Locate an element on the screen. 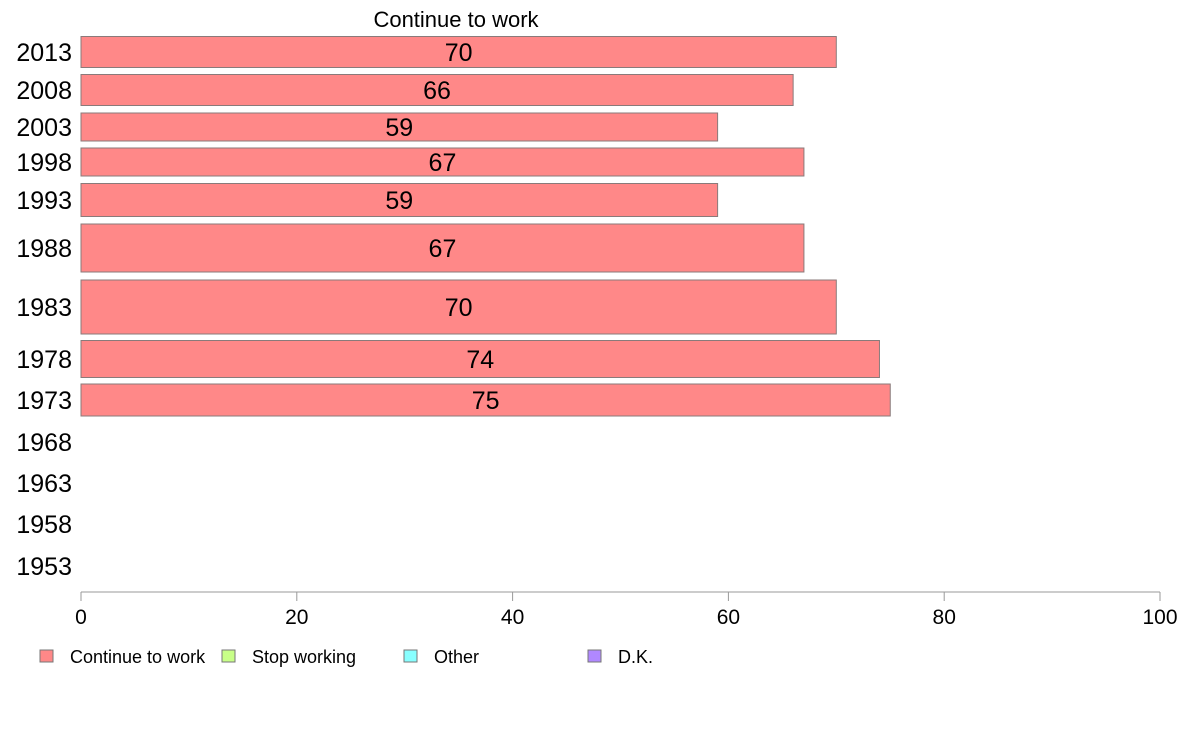 The height and width of the screenshot is (736, 1188). year-label-1993: 1993 is located at coordinates (44, 201).